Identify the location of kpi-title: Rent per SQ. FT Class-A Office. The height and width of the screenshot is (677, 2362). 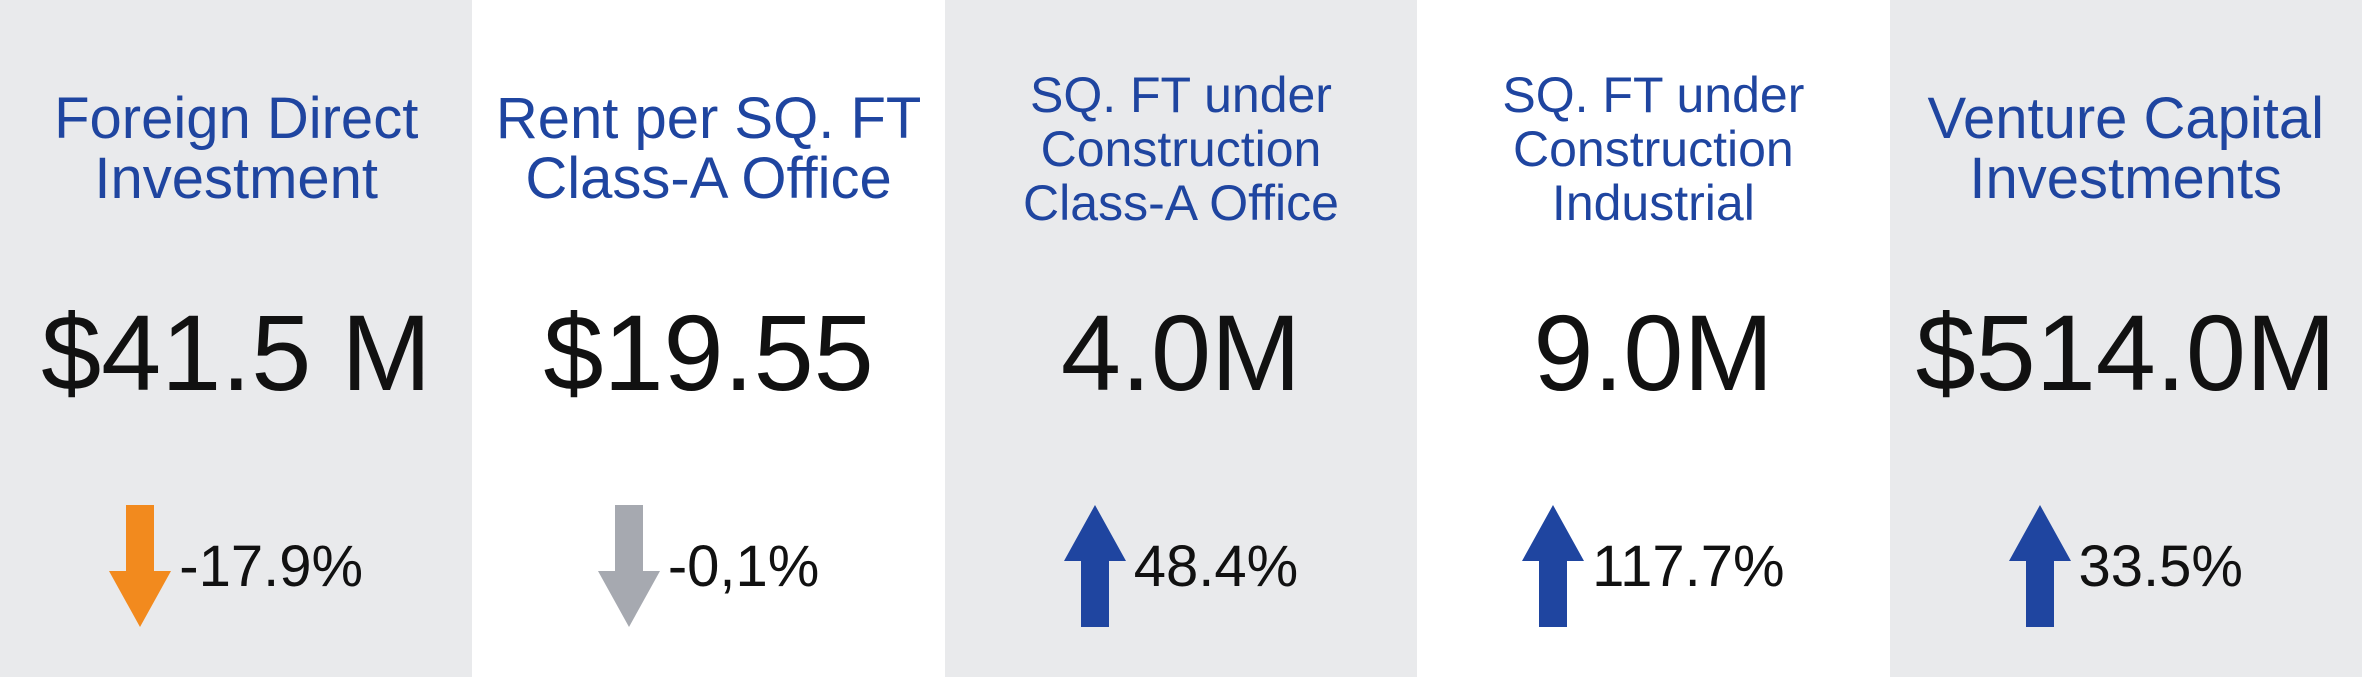
(708, 149).